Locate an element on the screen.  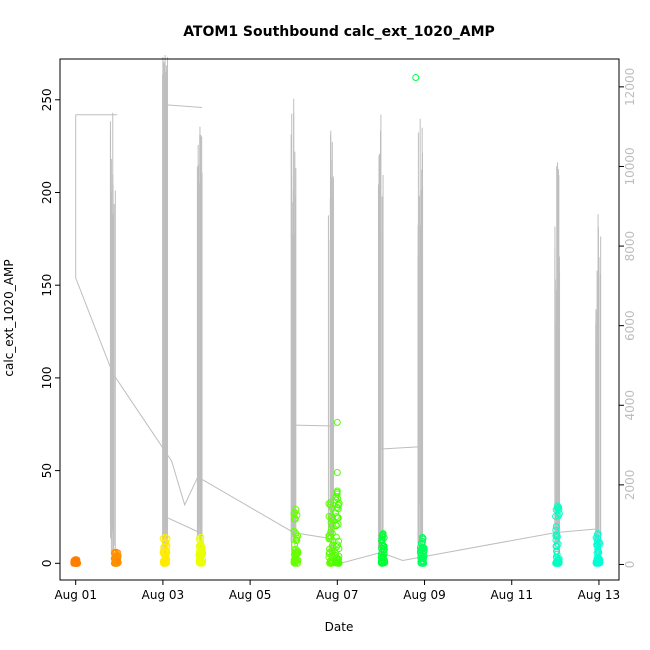
x-tick-label: Aug 05 is located at coordinates (250, 595).